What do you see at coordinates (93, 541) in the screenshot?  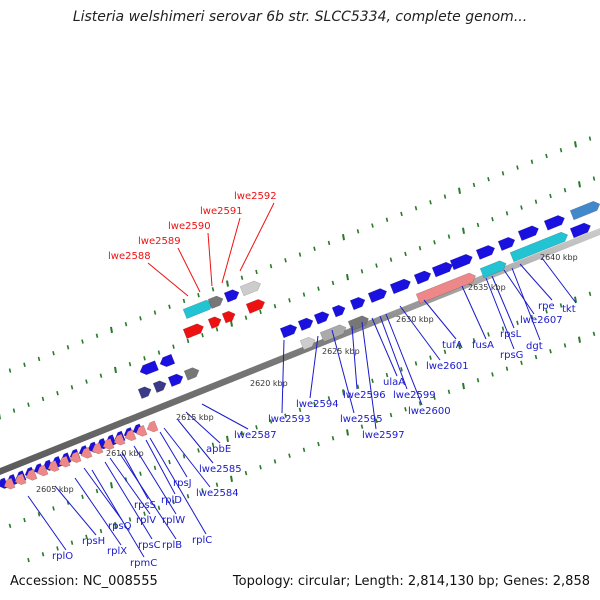 I see `gene-label: rpsH` at bounding box center [93, 541].